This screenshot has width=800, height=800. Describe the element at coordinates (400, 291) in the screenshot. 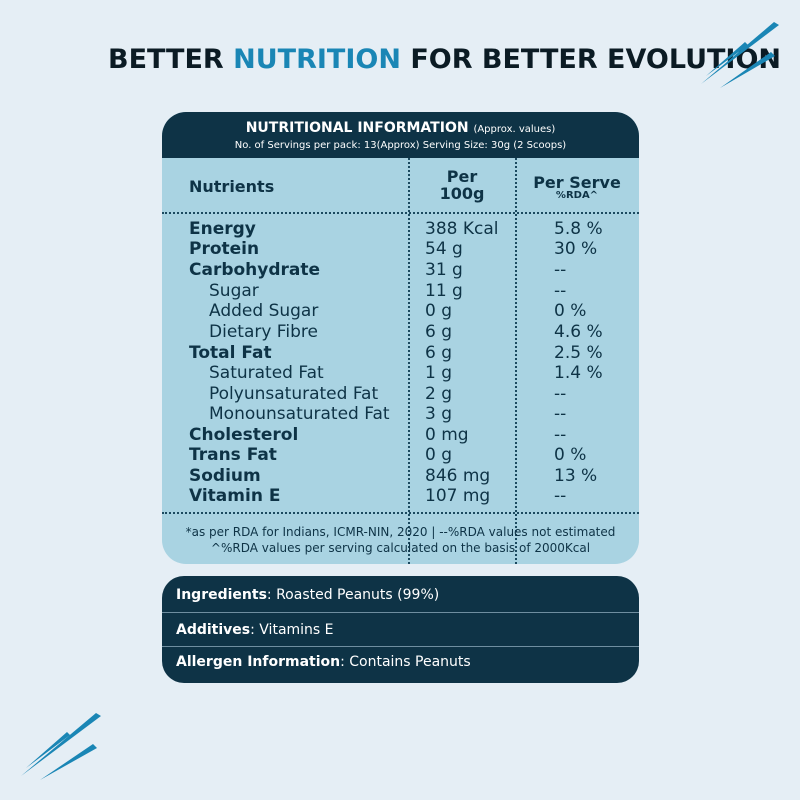

I see `nutrient-row: Sugar 11 g --` at that location.